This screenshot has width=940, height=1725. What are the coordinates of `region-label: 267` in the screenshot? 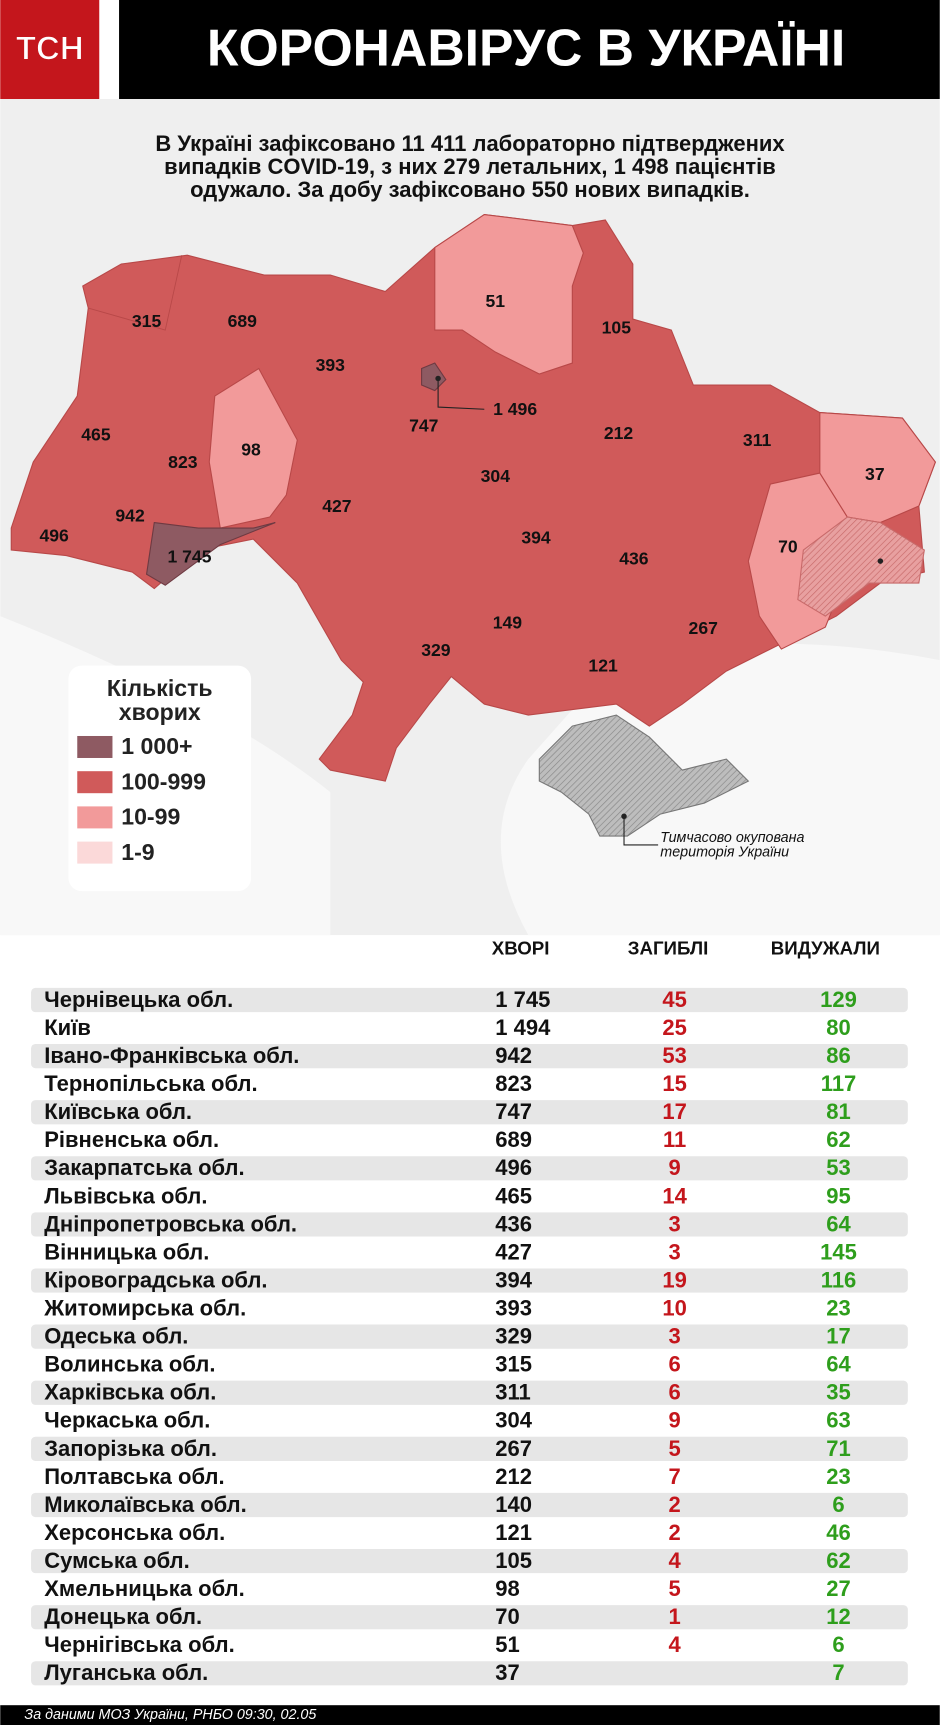 It's located at (704, 628).